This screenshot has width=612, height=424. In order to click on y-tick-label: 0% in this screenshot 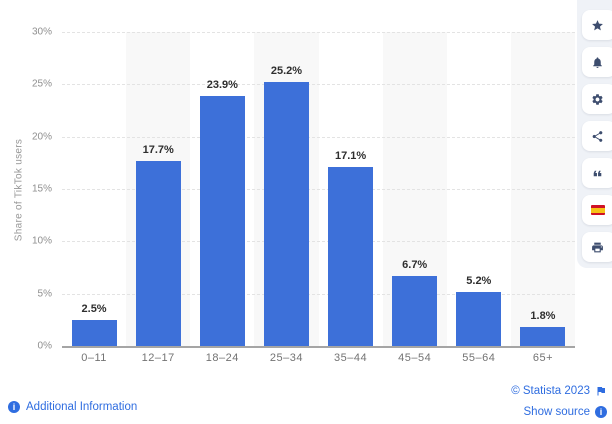, I will do `click(44, 346)`.